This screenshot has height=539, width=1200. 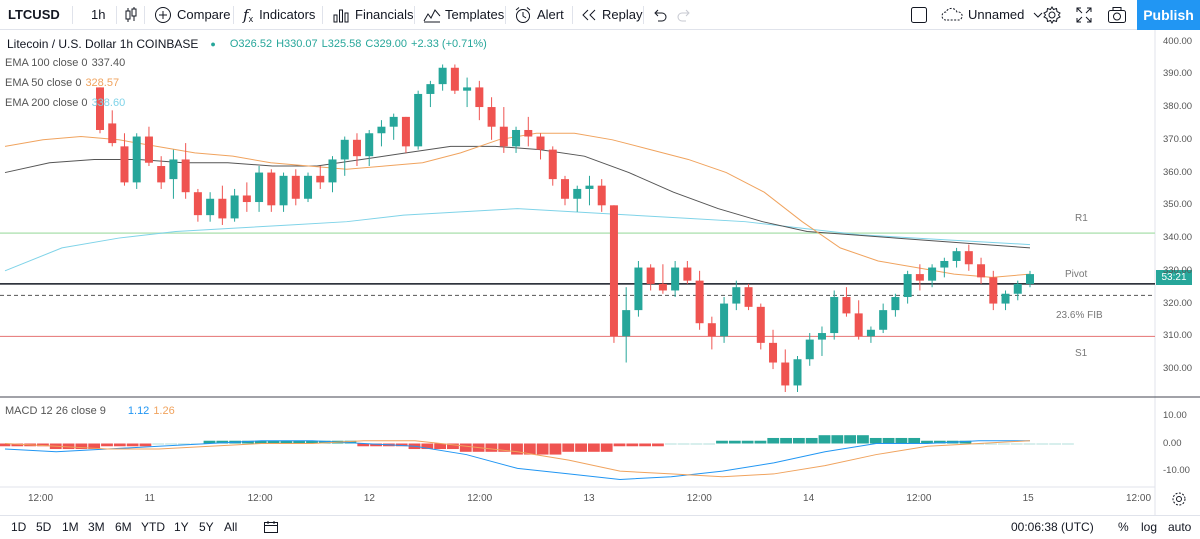 What do you see at coordinates (341, 44) in the screenshot?
I see `ohlc-low: L325.58` at bounding box center [341, 44].